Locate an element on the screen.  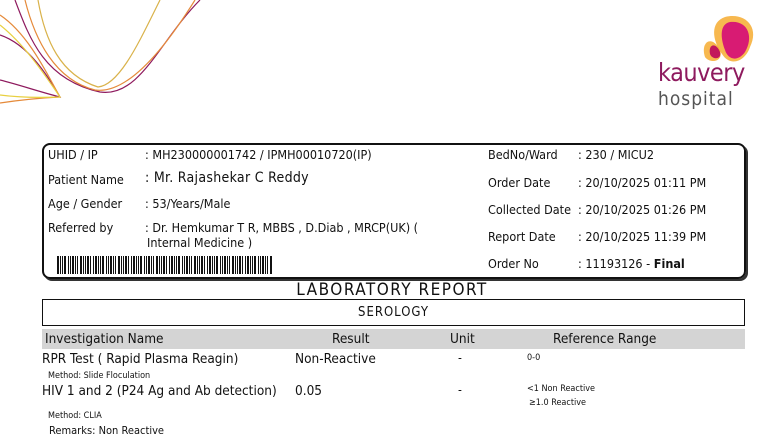
barcode-icon is located at coordinates (164, 265).